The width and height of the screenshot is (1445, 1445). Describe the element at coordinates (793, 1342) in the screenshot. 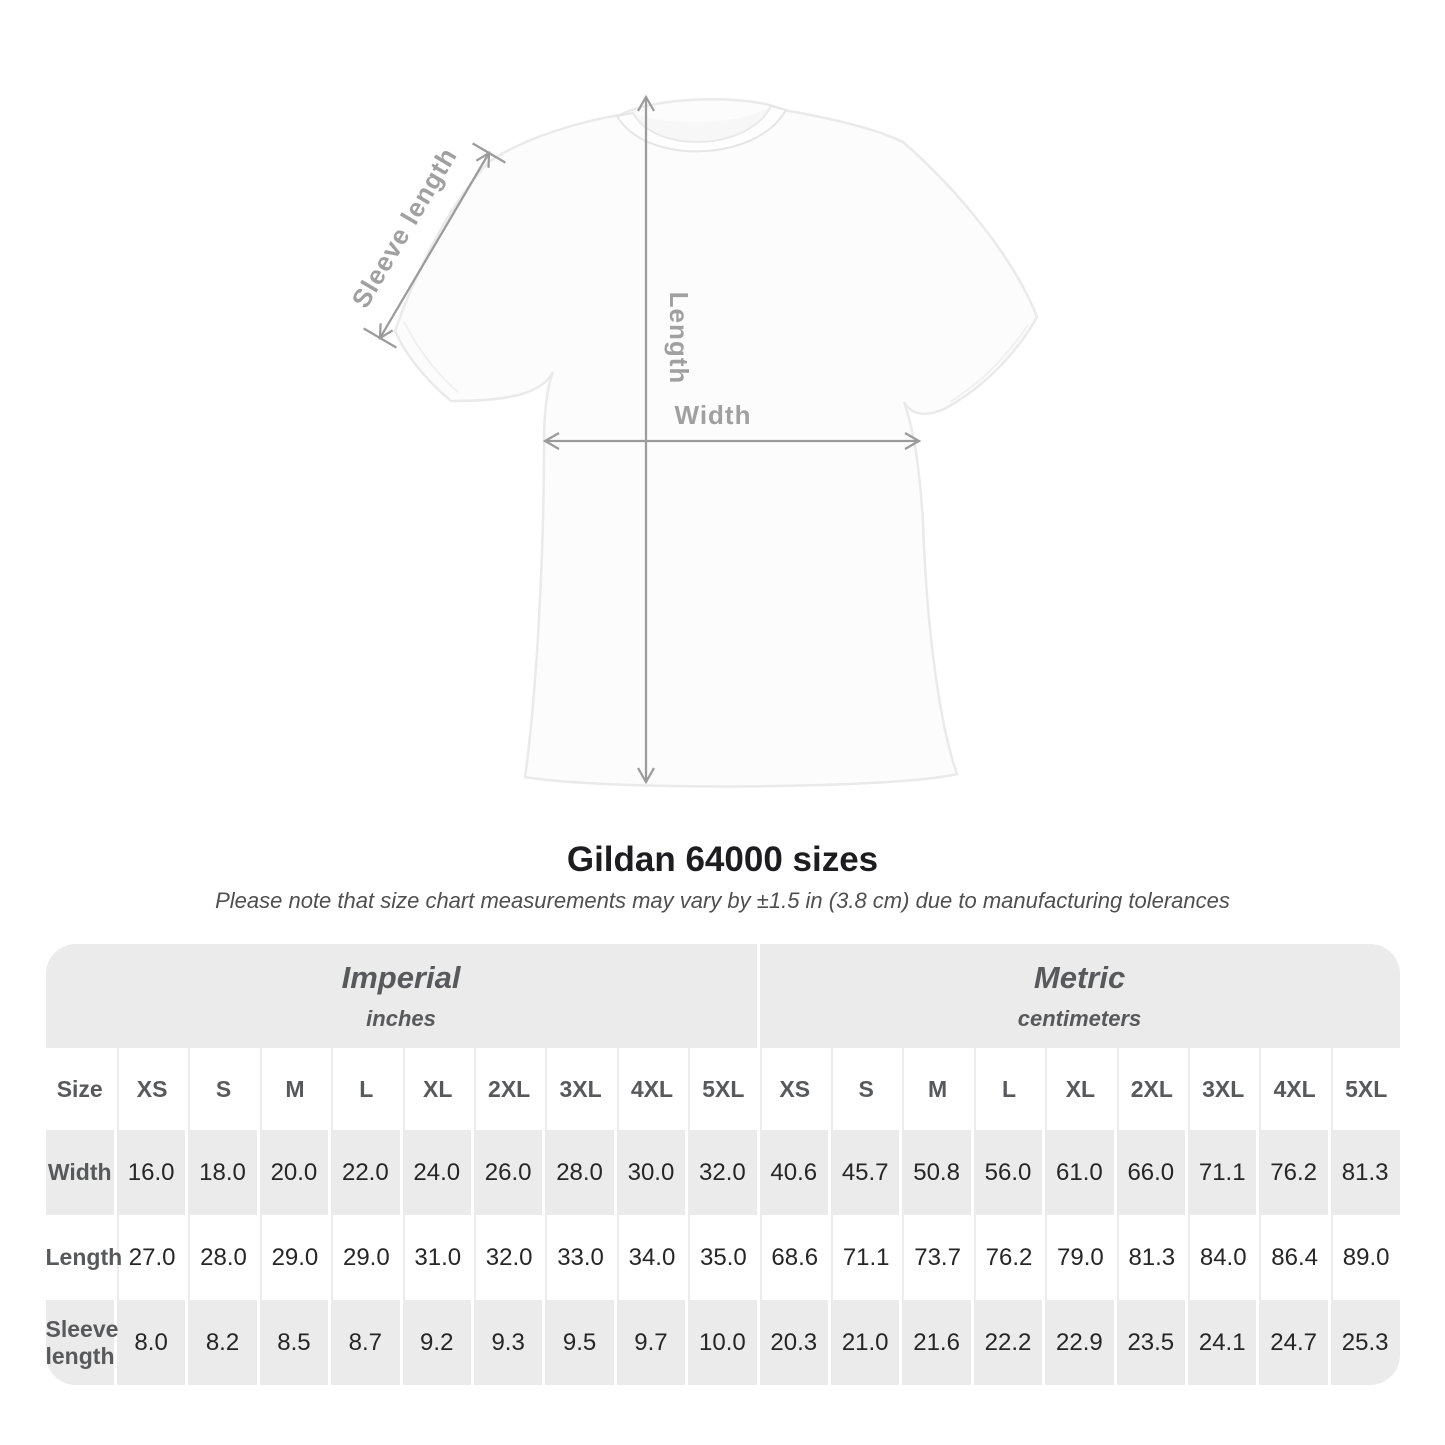

I see `sleeve-length-metric-xs: 20.3` at that location.